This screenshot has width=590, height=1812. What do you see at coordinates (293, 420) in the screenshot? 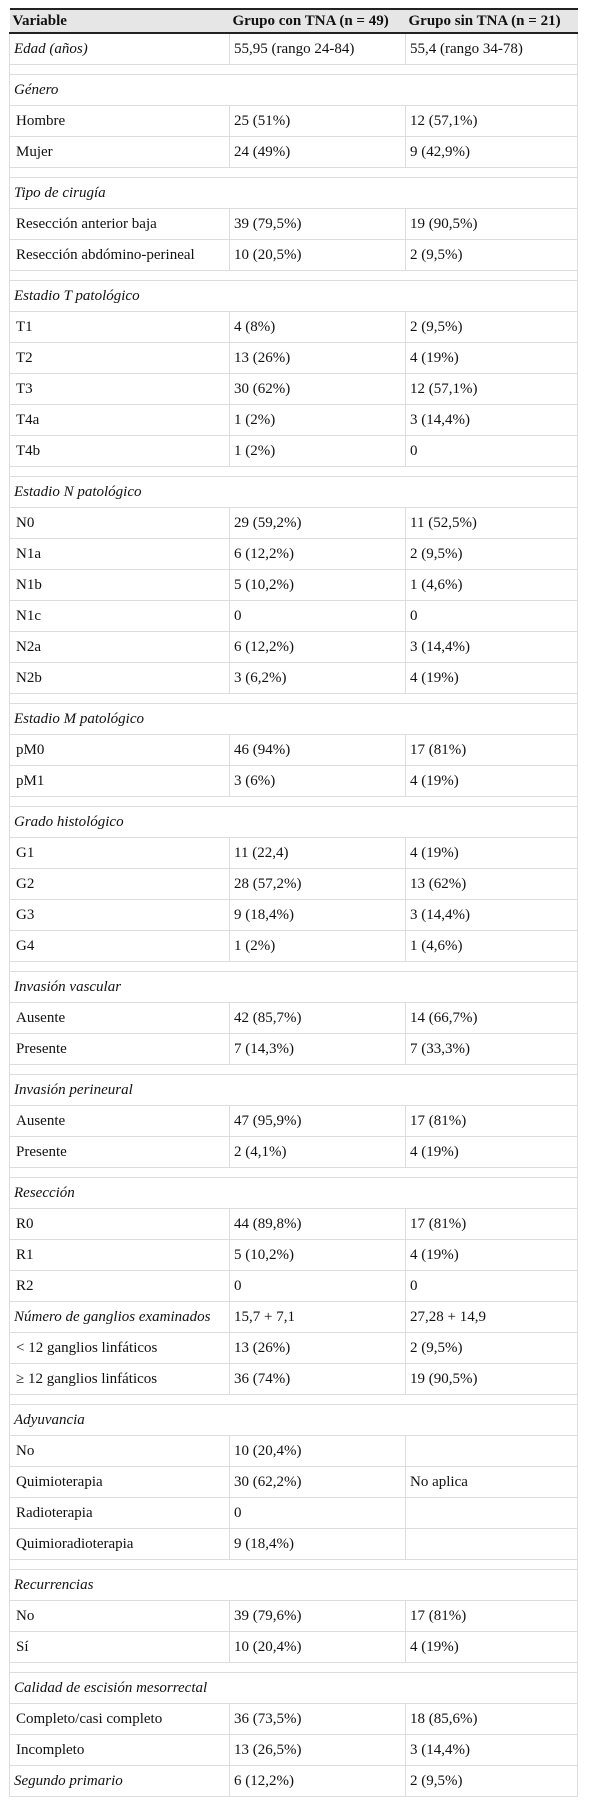
I see `table-row: T4a 1 (2%) 3 (14,4%)` at bounding box center [293, 420].